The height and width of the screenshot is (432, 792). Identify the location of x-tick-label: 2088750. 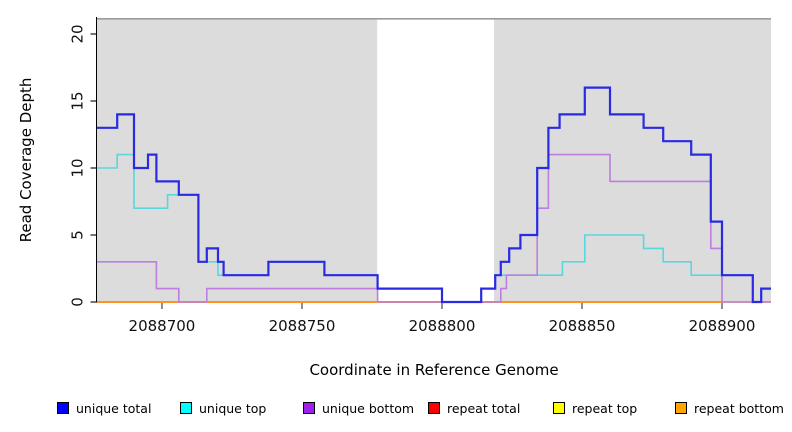
(302, 326).